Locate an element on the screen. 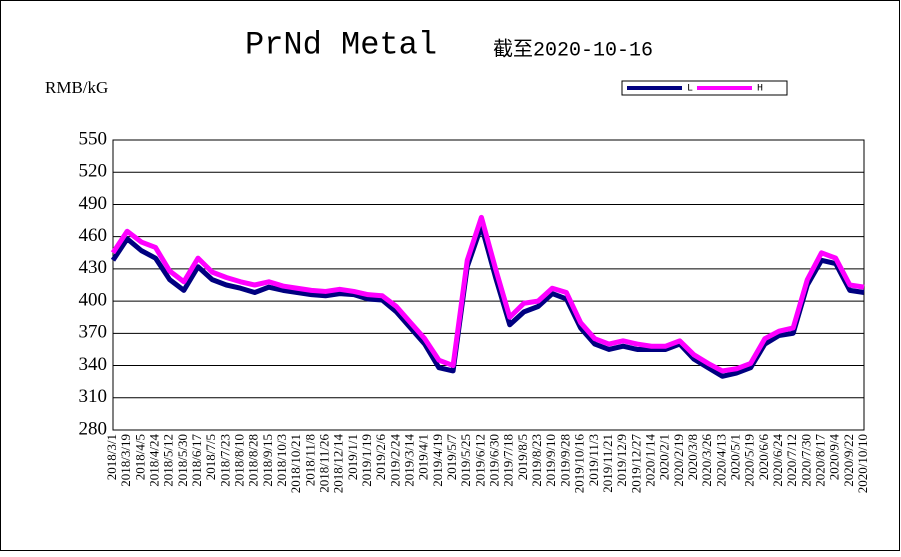  x-tick-label: 2019/2/24 is located at coordinates (394, 460).